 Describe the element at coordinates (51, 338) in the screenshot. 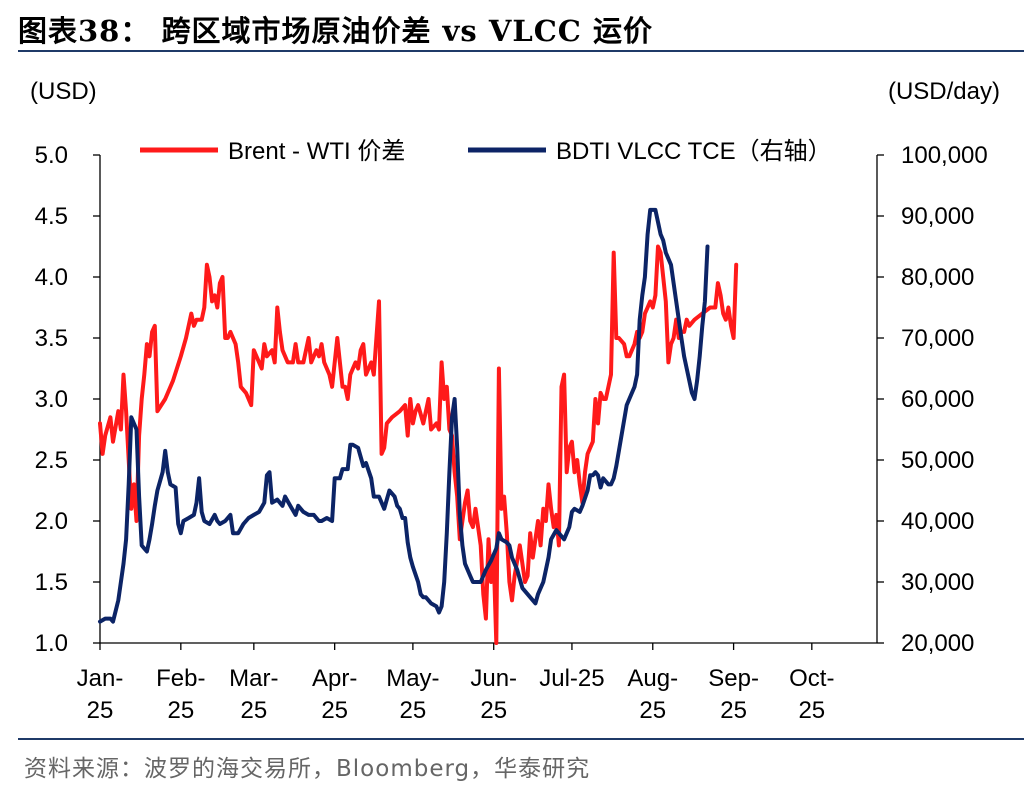

I see `left-tick-label: 3.5` at that location.